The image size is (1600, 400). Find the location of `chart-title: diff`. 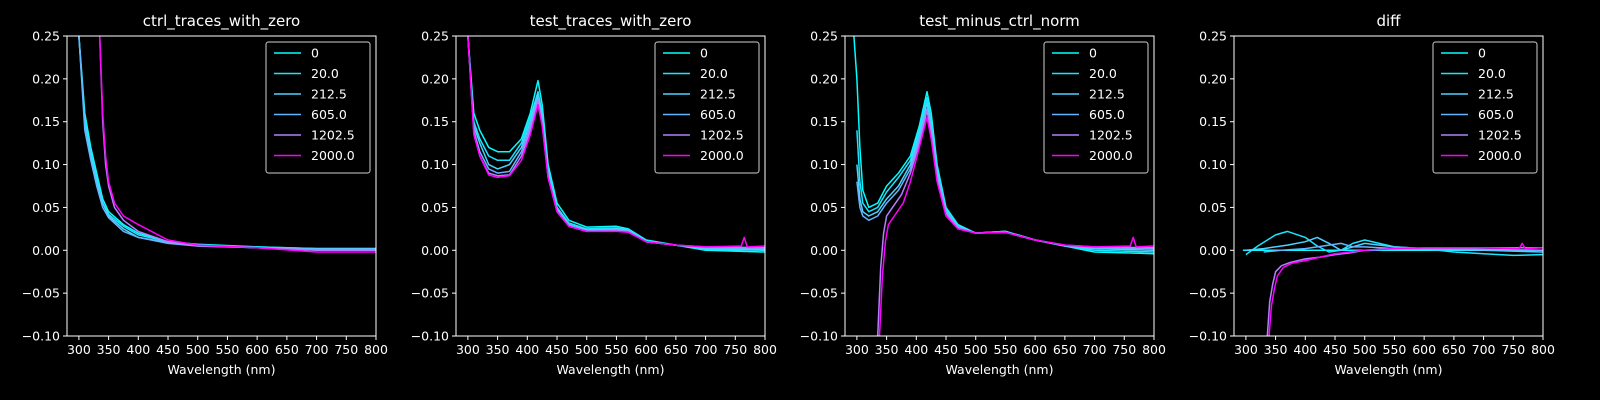

chart-title: diff is located at coordinates (1388, 21).